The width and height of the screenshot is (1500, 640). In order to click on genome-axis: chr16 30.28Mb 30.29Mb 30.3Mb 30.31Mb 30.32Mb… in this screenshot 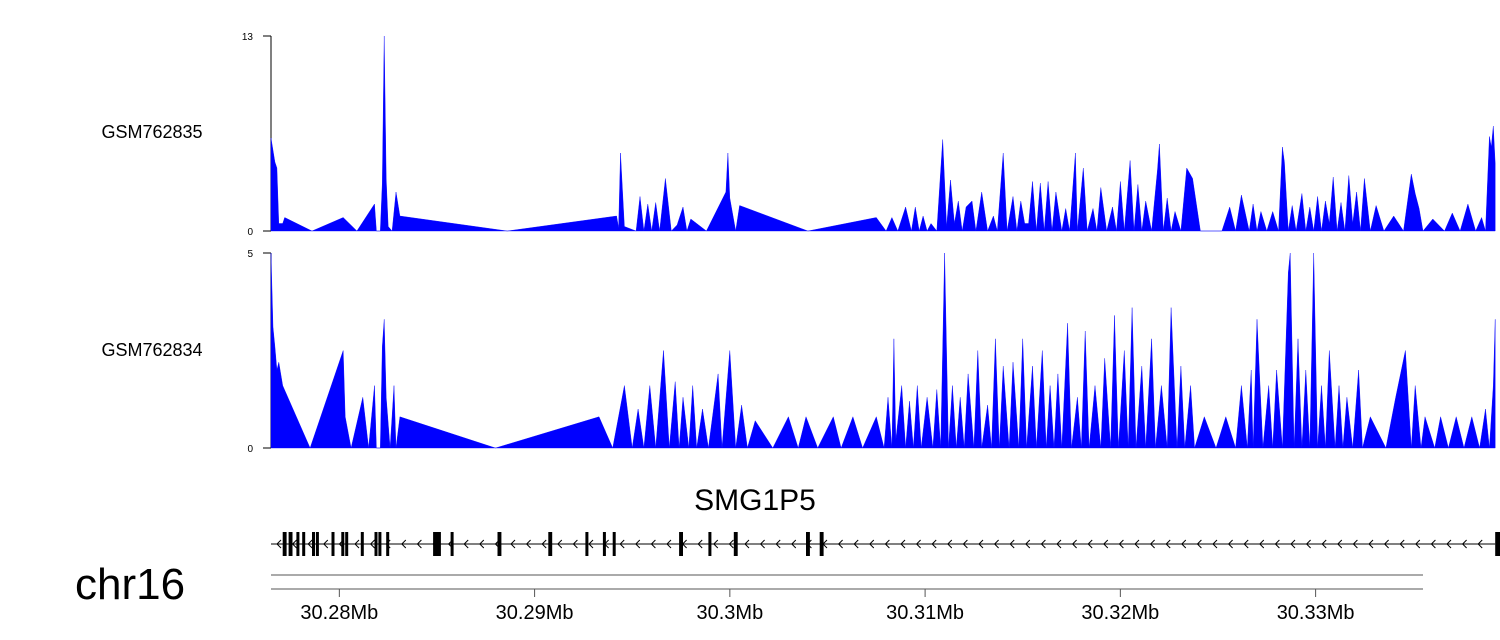, I will do `click(749, 592)`.